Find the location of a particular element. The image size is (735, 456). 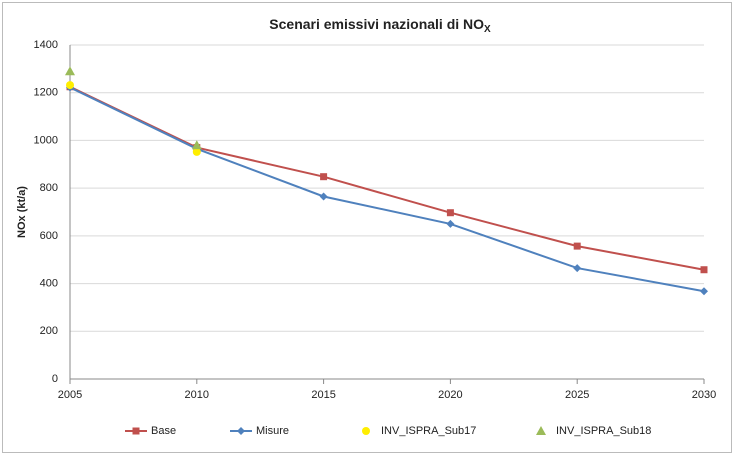

y-tick-label: 600 is located at coordinates (49, 236).